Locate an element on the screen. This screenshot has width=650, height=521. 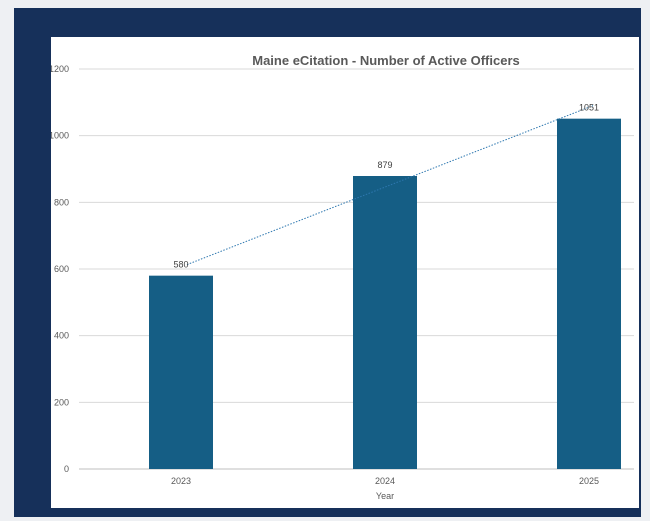
x-tick-label: 2023 is located at coordinates (181, 481).